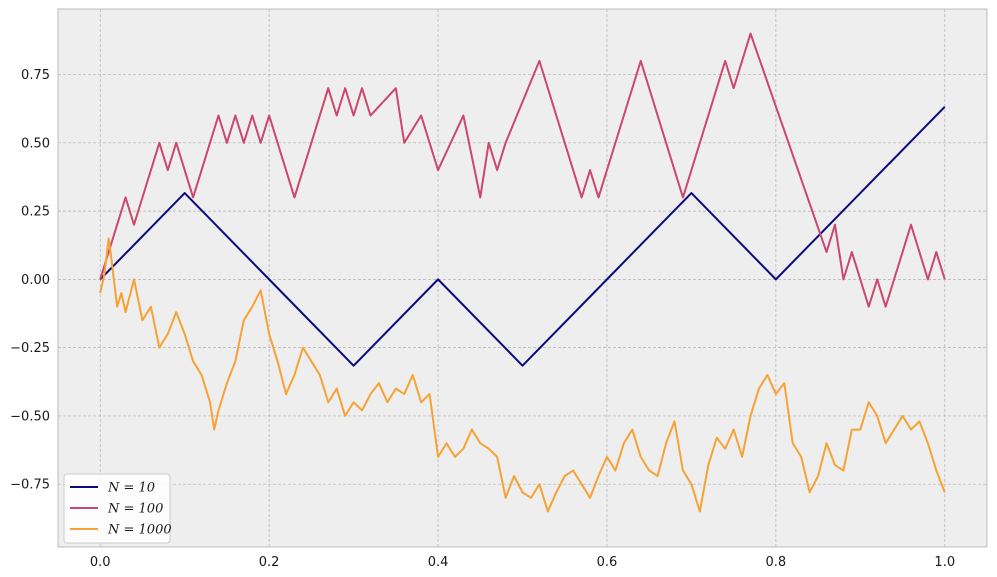 This screenshot has height=577, width=997. I want to click on x-tick-label: 0.6, so click(607, 562).